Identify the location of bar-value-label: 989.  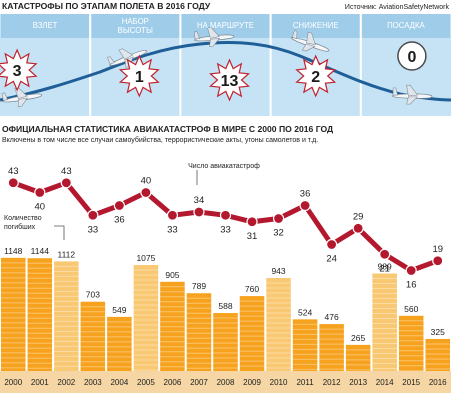
(385, 267).